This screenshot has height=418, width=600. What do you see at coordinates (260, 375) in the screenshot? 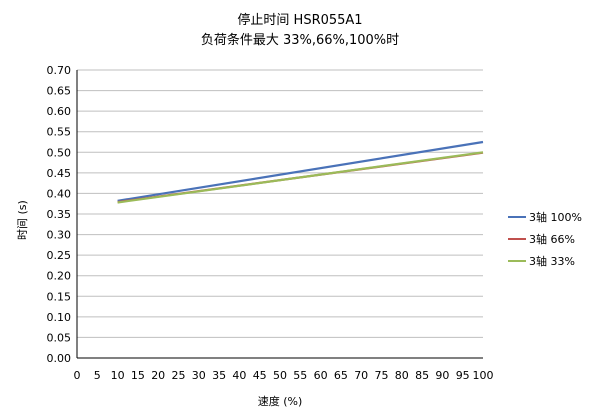
I see `x-tick-label: 45` at bounding box center [260, 375].